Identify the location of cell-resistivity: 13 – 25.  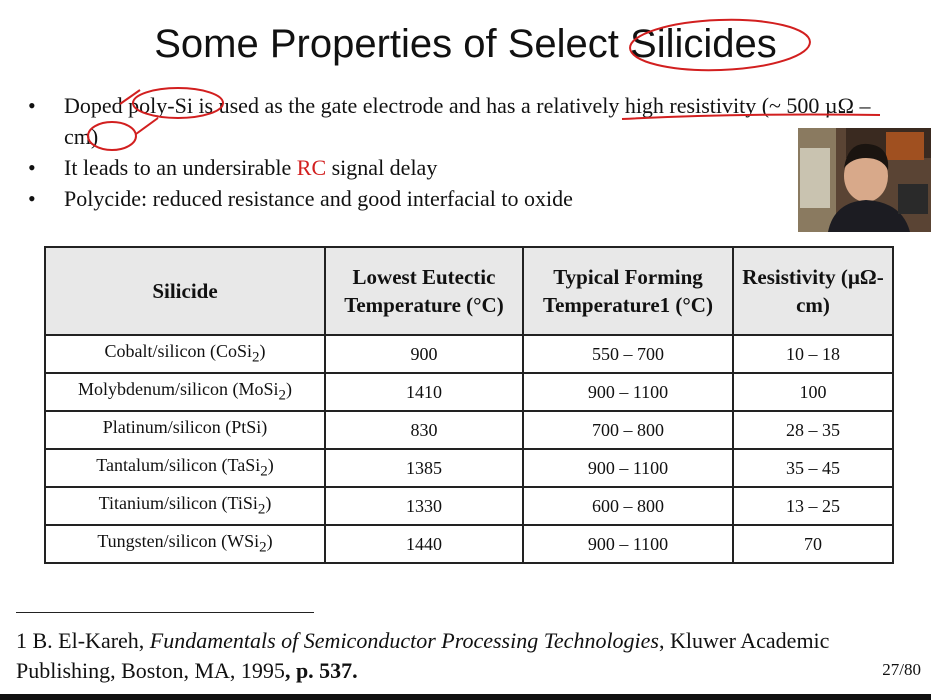
(813, 506).